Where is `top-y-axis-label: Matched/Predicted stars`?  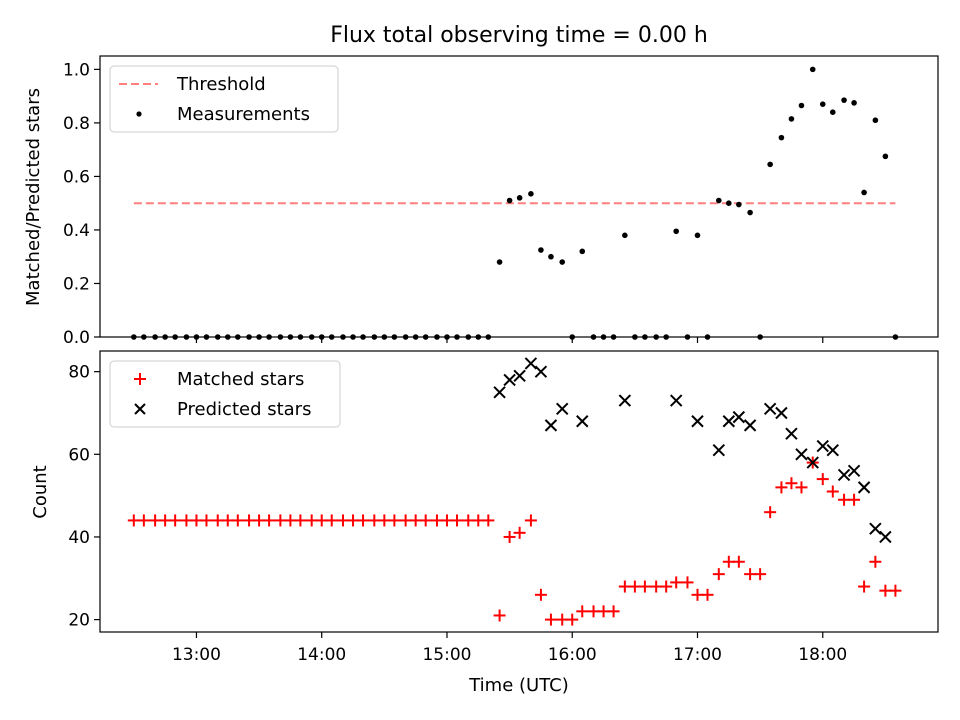
top-y-axis-label: Matched/Predicted stars is located at coordinates (33, 197).